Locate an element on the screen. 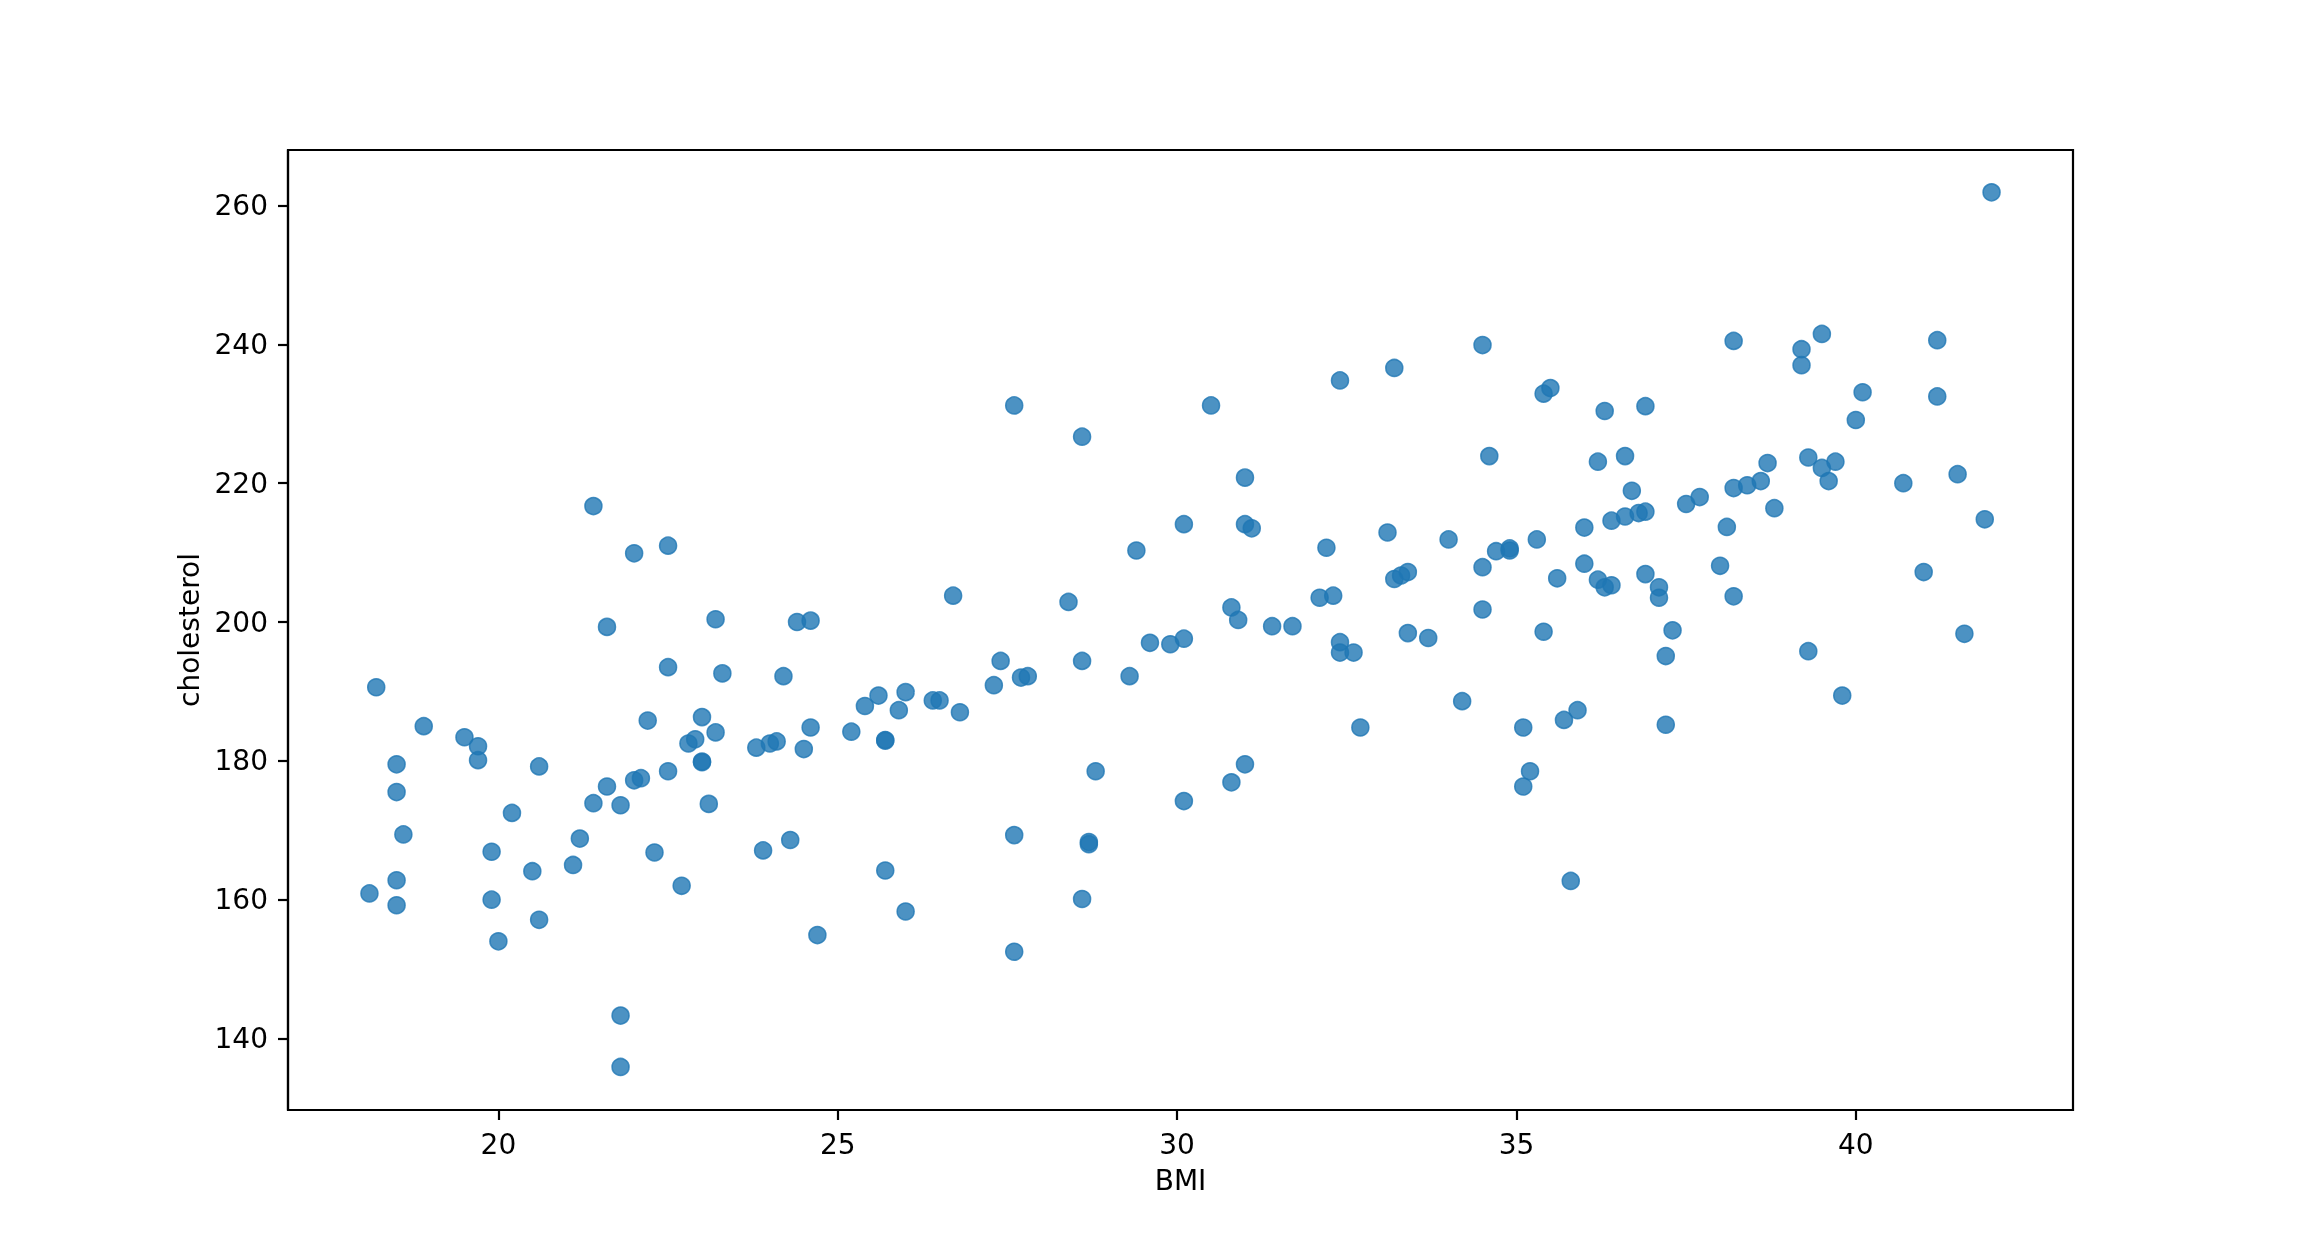 This screenshot has height=1248, width=2304. x-tick-label: 30 is located at coordinates (1177, 1144).